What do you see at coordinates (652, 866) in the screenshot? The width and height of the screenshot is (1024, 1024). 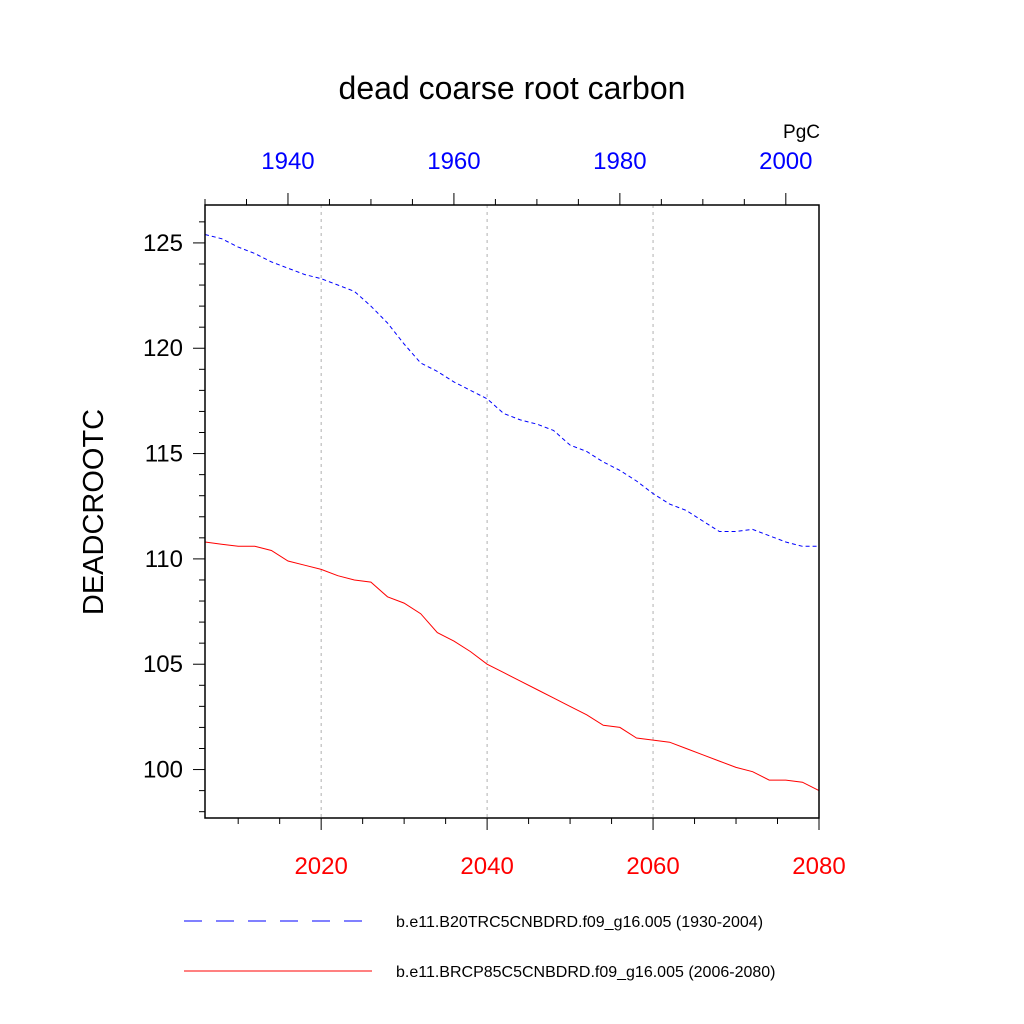 I see `x-bottom-tick-label: 2060` at bounding box center [652, 866].